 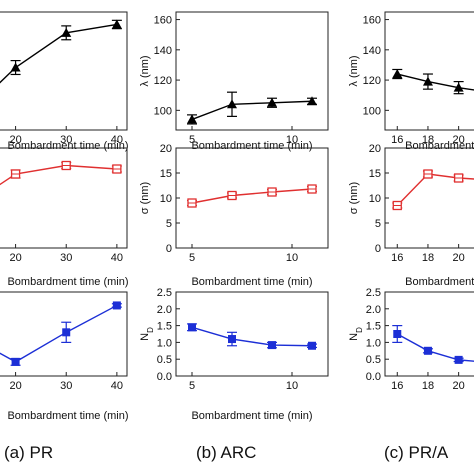 I want to click on y-tick-label: 1.0, so click(x=164, y=343).